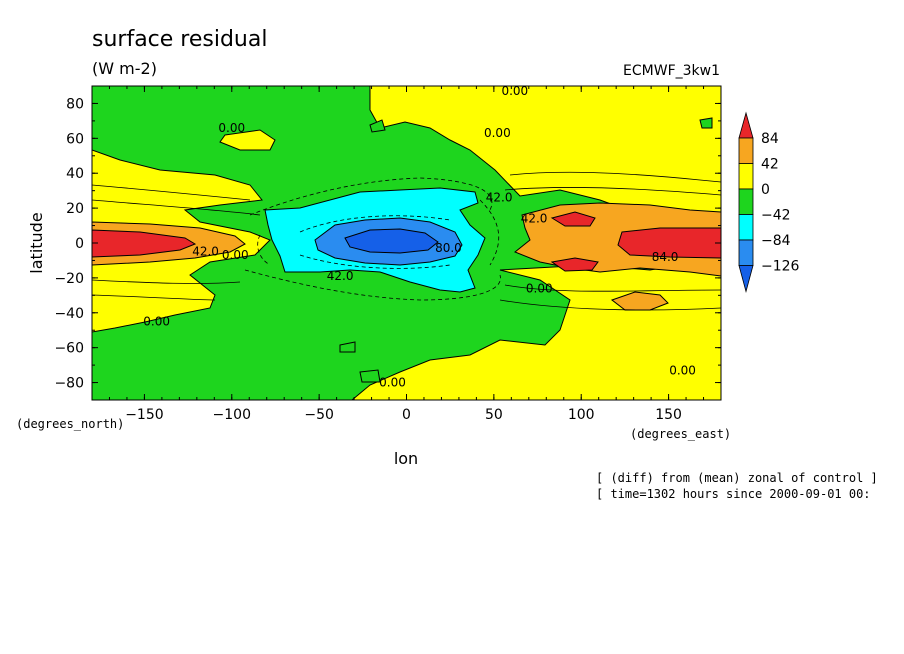 The height and width of the screenshot is (654, 904). What do you see at coordinates (737, 478) in the screenshot?
I see `footnote-line-1: [ (diff) from (mean) zonal of control ]` at bounding box center [737, 478].